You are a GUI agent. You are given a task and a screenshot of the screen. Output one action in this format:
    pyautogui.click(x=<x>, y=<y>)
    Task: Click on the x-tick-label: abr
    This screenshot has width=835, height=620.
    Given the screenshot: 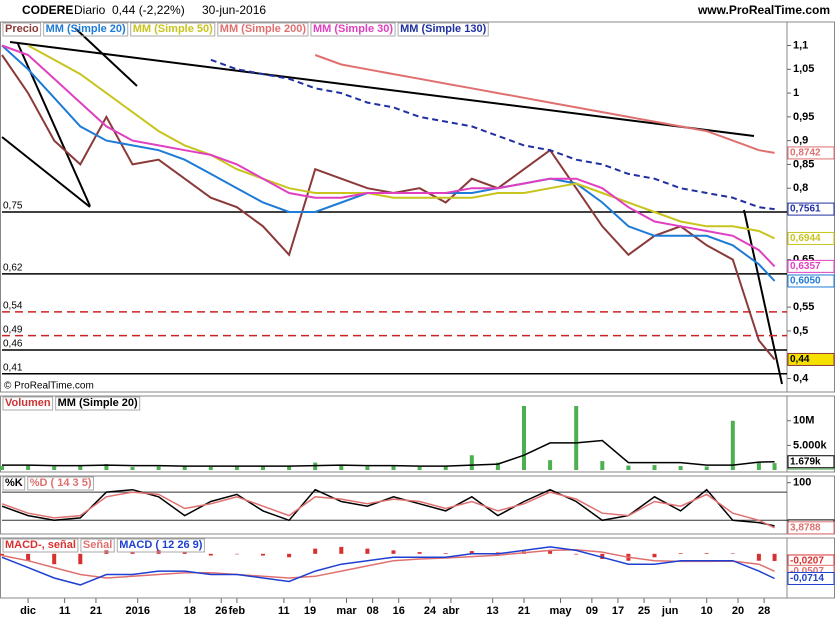 What is the action you would take?
    pyautogui.click(x=451, y=611)
    